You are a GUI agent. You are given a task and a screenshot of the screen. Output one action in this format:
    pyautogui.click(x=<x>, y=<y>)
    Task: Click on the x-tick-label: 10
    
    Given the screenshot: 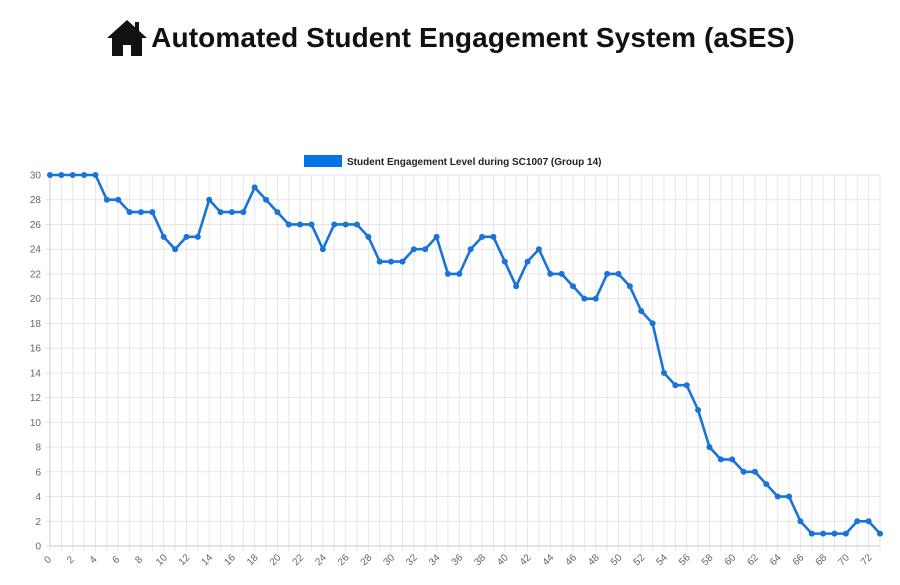 What is the action you would take?
    pyautogui.click(x=162, y=560)
    